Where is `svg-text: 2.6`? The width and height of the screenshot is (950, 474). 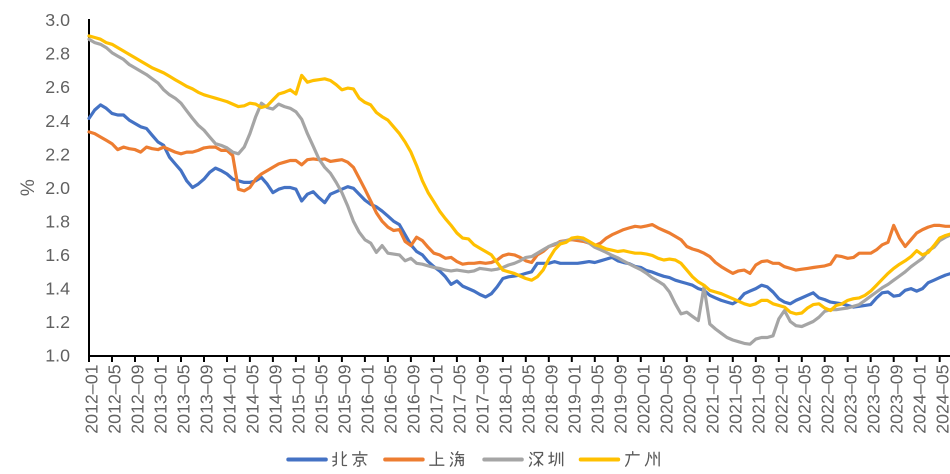 svg-text: 2.6 is located at coordinates (57, 87).